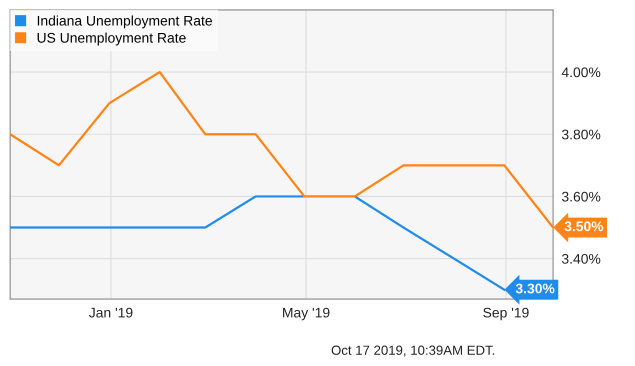 The width and height of the screenshot is (635, 366). I want to click on text: Oct 17 2019, 10:39AM EDT., so click(413, 351).